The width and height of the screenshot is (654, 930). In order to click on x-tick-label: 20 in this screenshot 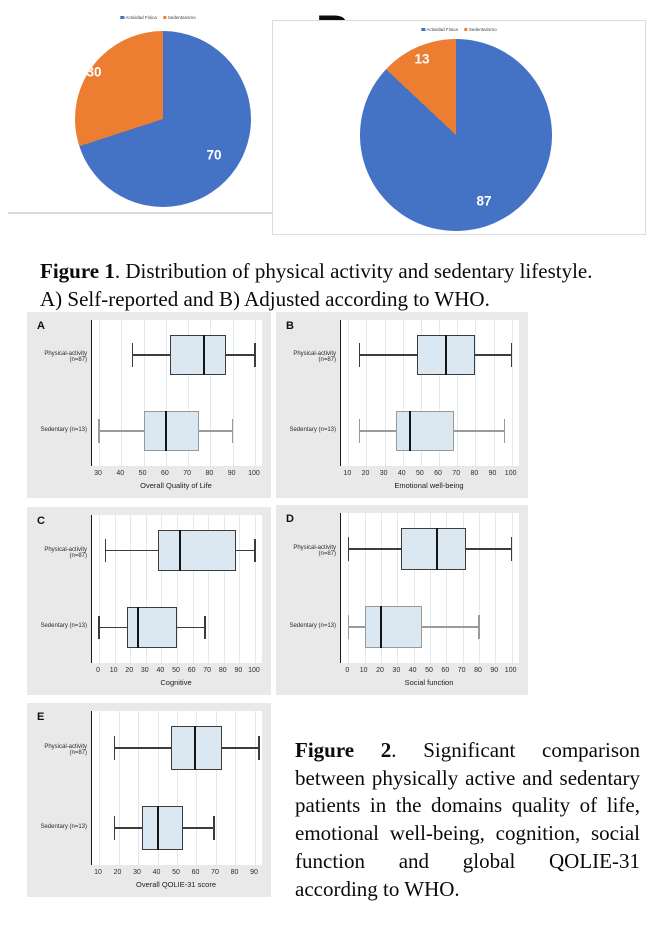, I will do `click(365, 473)`.